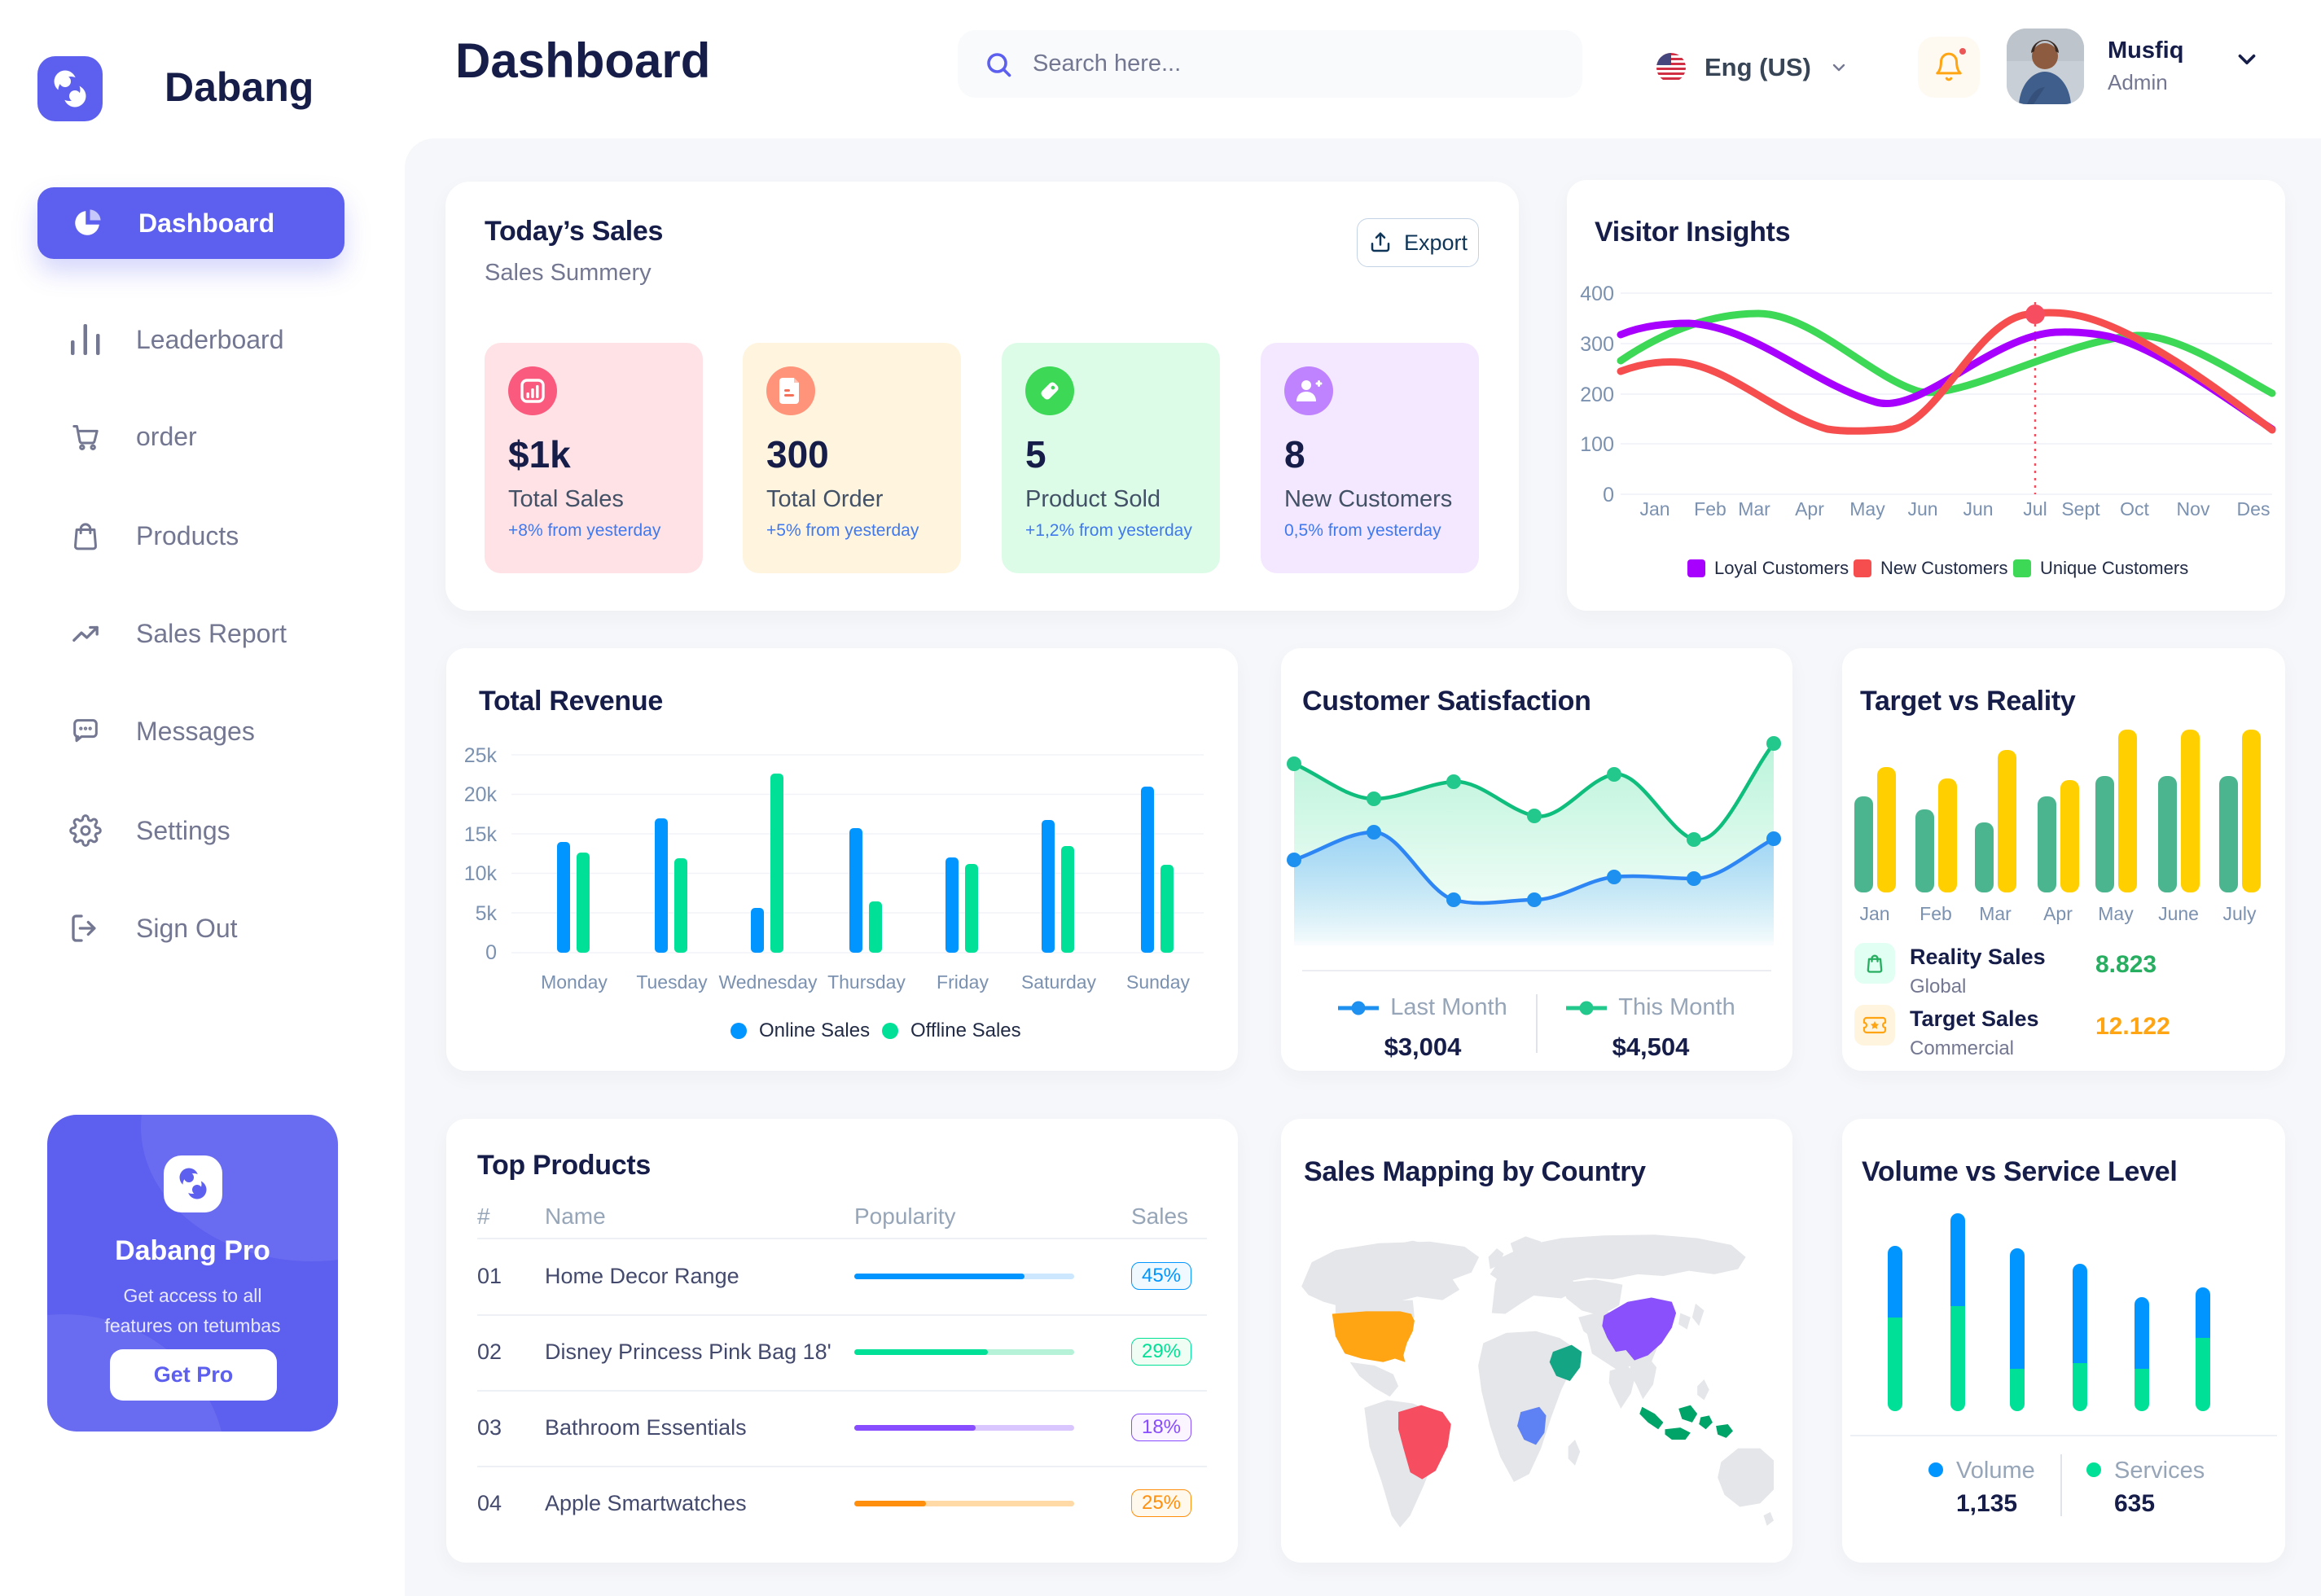  What do you see at coordinates (2178, 913) in the screenshot?
I see `svg-text: June` at bounding box center [2178, 913].